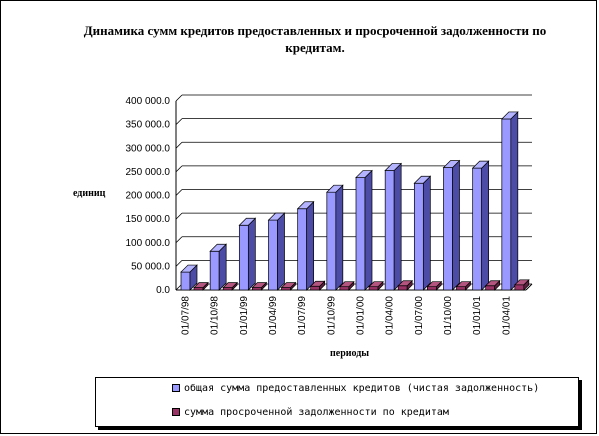 The height and width of the screenshot is (436, 599). Describe the element at coordinates (317, 283) in the screenshot. I see `bar-series2-4-top` at that location.